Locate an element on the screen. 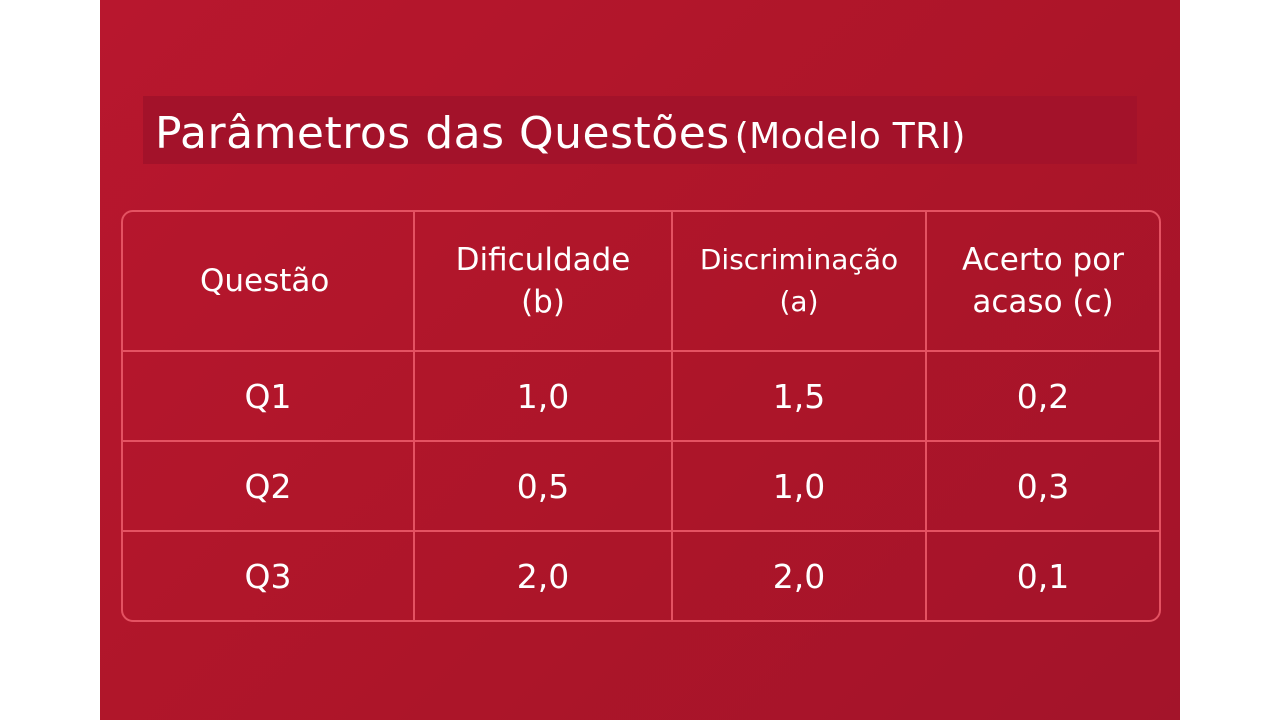 The height and width of the screenshot is (720, 1280). header-dificuldade-line2: (b) is located at coordinates (543, 302).